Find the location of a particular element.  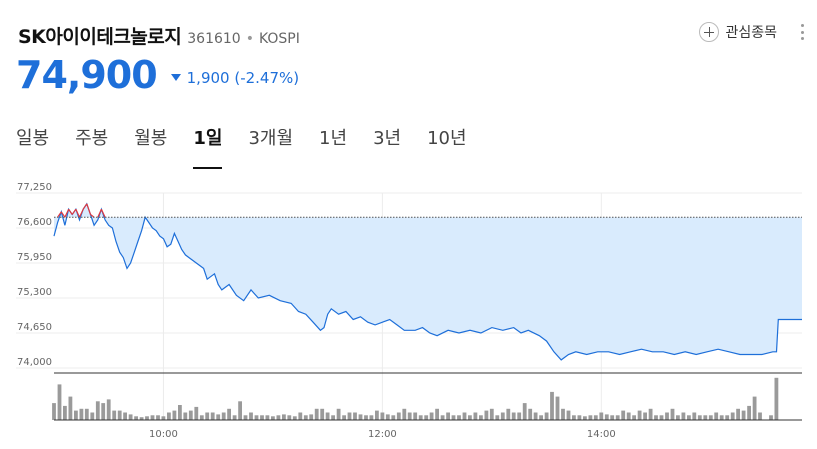

stock-header: SK아이이테크놀로지 361610 • KOSPI is located at coordinates (159, 35).